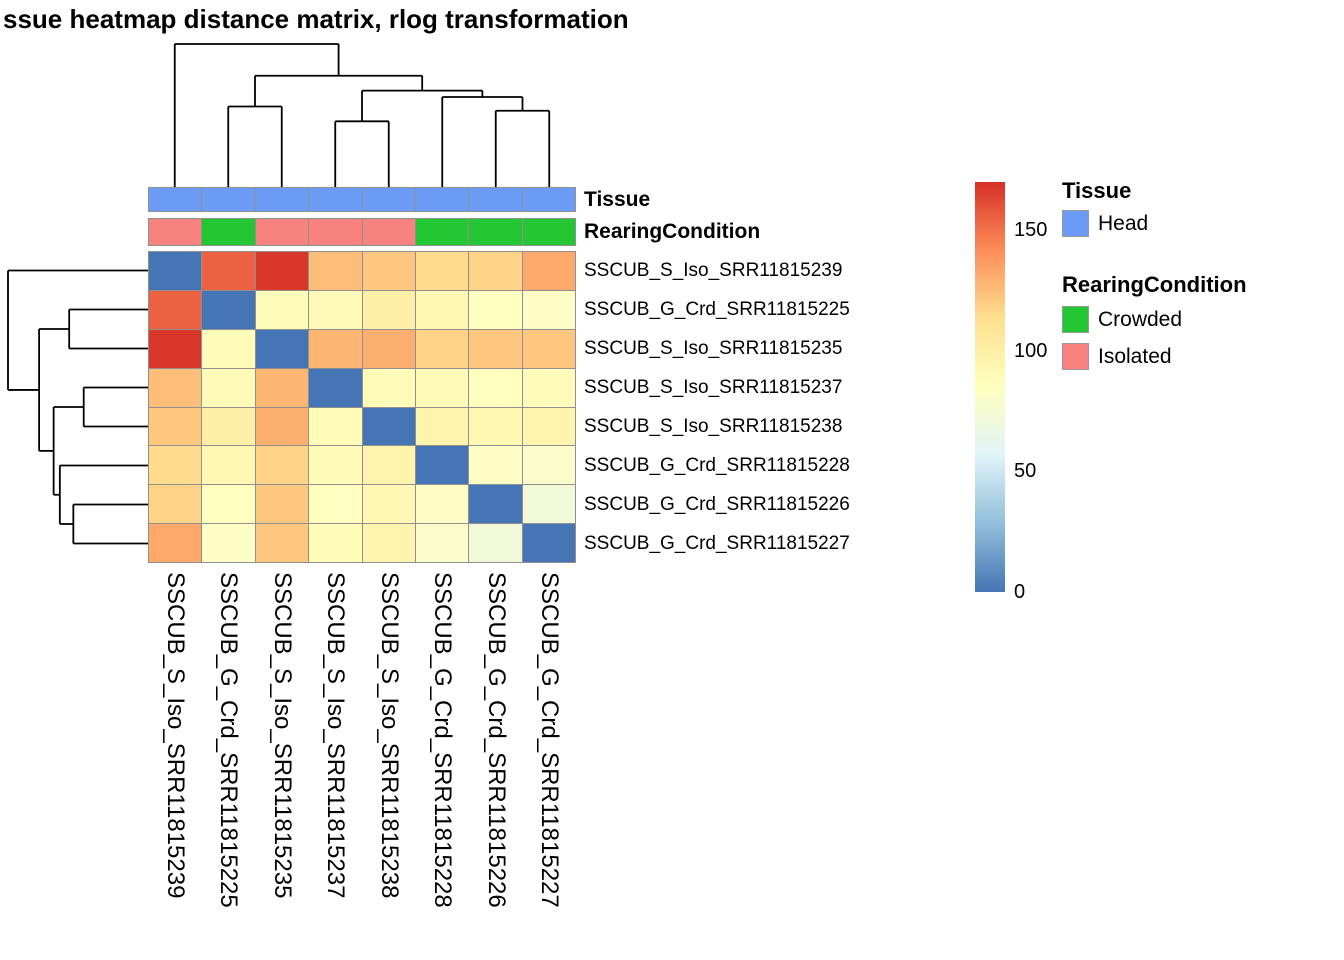 The image size is (1344, 960). I want to click on column-label: SSCUB_G_Crd_SRR11815226, so click(496, 740).